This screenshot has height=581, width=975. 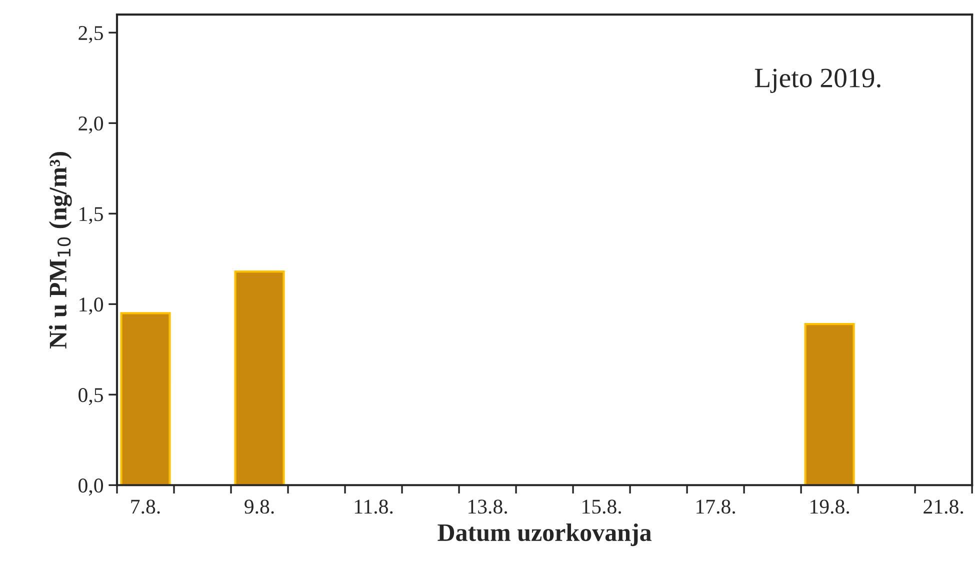 I want to click on x-tick-label: 7.8., so click(x=145, y=507).